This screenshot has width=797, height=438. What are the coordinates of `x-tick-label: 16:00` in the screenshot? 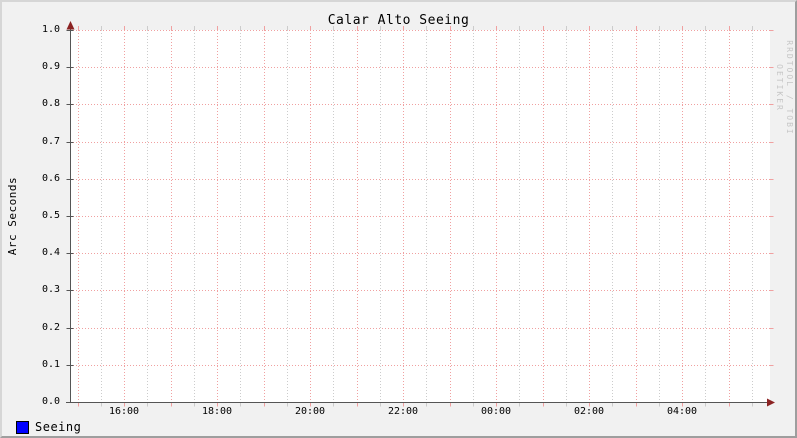 It's located at (124, 411).